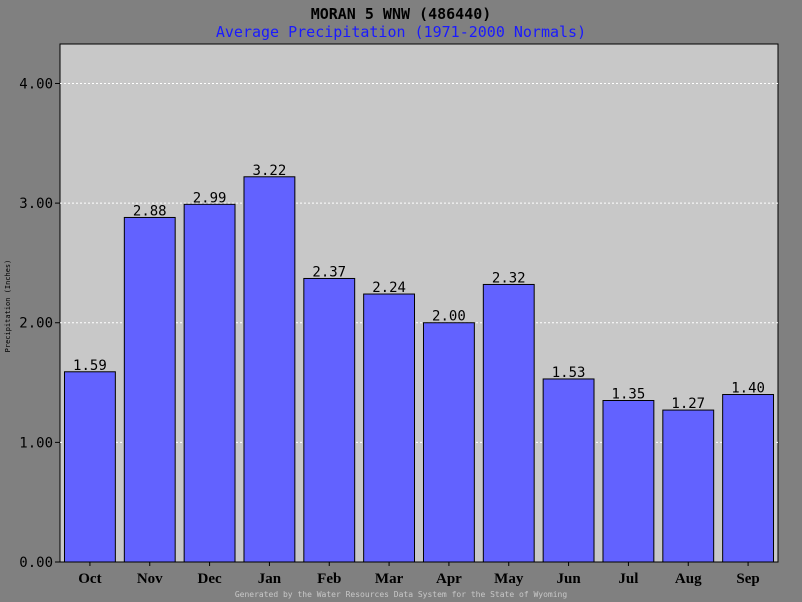 The image size is (802, 602). I want to click on bar-aug, so click(688, 486).